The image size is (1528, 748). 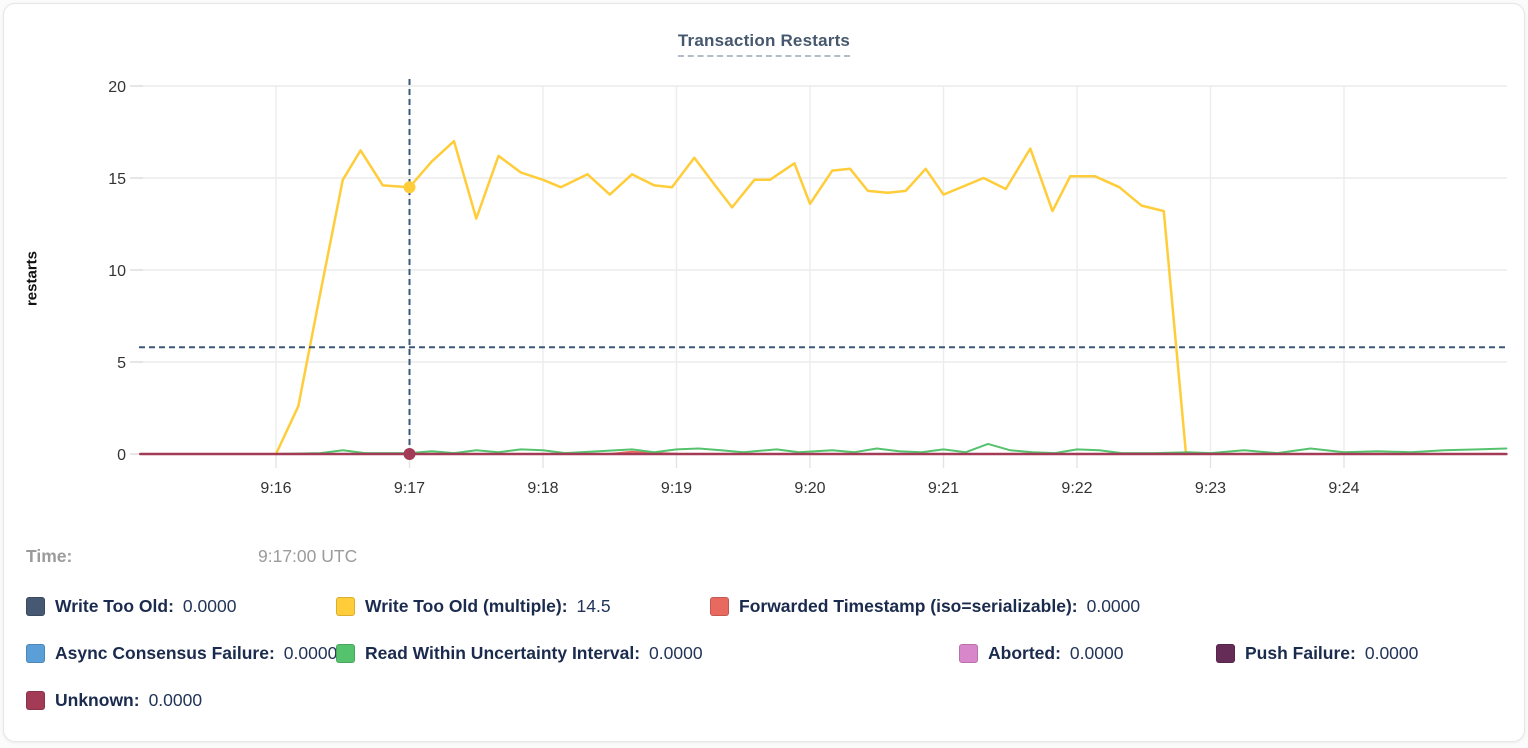 What do you see at coordinates (1225, 653) in the screenshot?
I see `legend-swatch-push-failure` at bounding box center [1225, 653].